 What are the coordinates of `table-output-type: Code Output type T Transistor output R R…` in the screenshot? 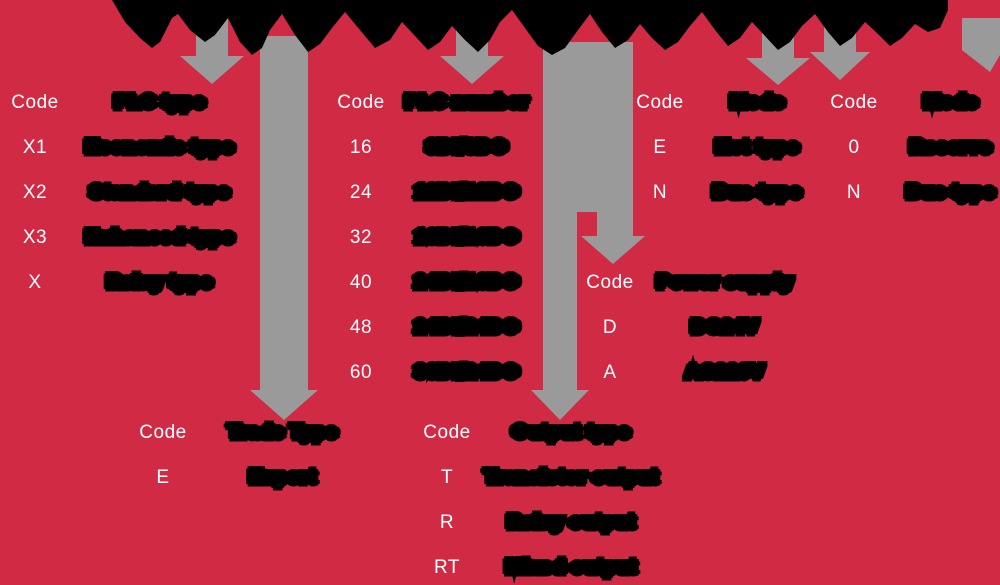 It's located at (535, 497).